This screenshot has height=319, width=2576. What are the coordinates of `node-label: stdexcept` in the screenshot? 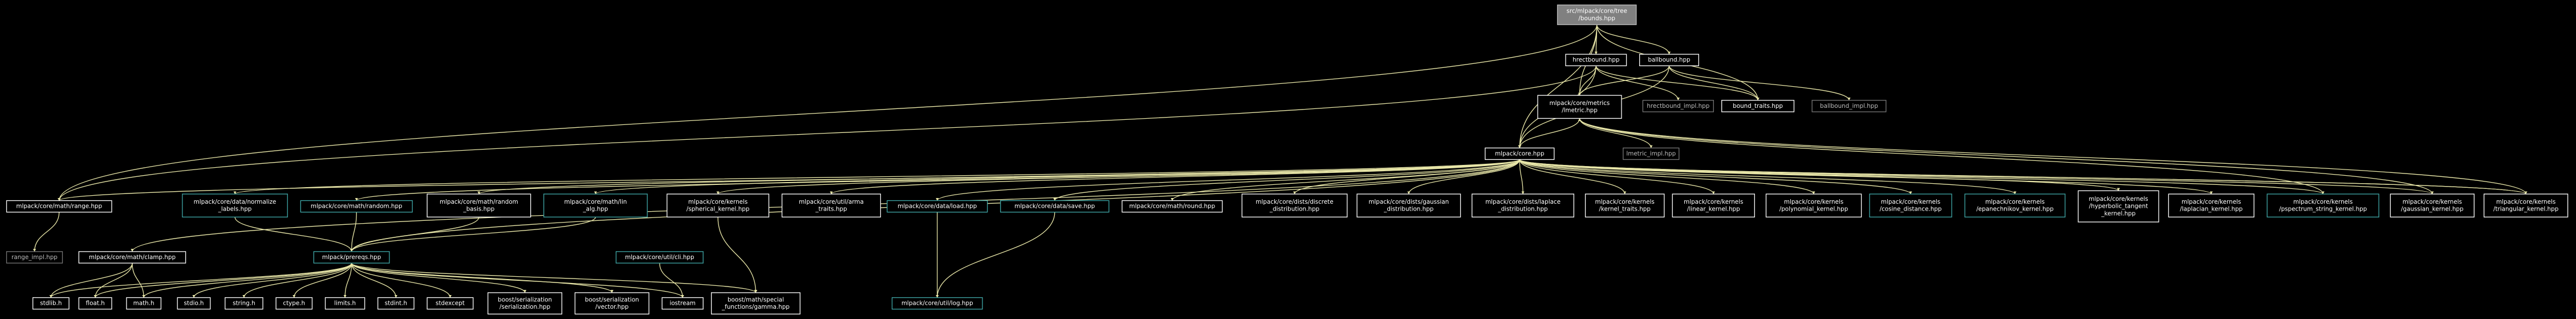 It's located at (450, 303).